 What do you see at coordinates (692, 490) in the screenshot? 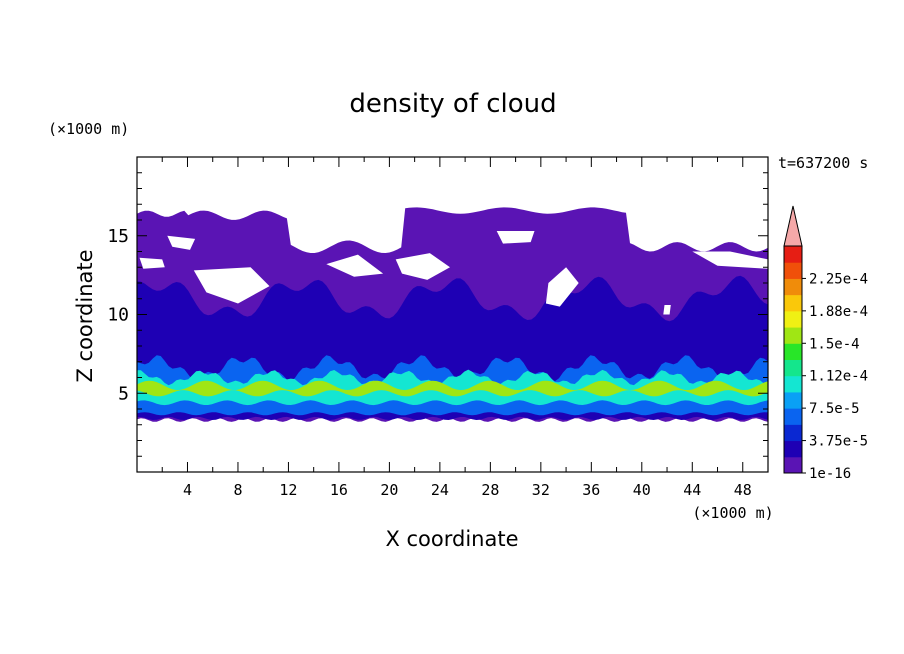
I see `x-tick-label: 44` at bounding box center [692, 490].